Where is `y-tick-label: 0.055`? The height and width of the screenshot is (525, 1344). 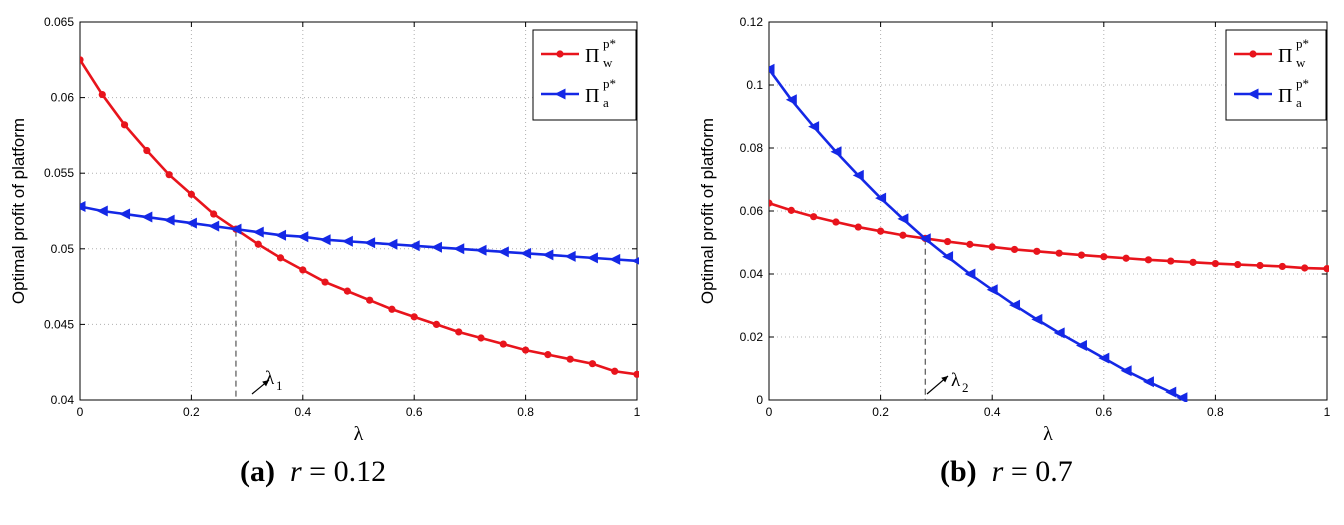
y-tick-label: 0.055 is located at coordinates (59, 173).